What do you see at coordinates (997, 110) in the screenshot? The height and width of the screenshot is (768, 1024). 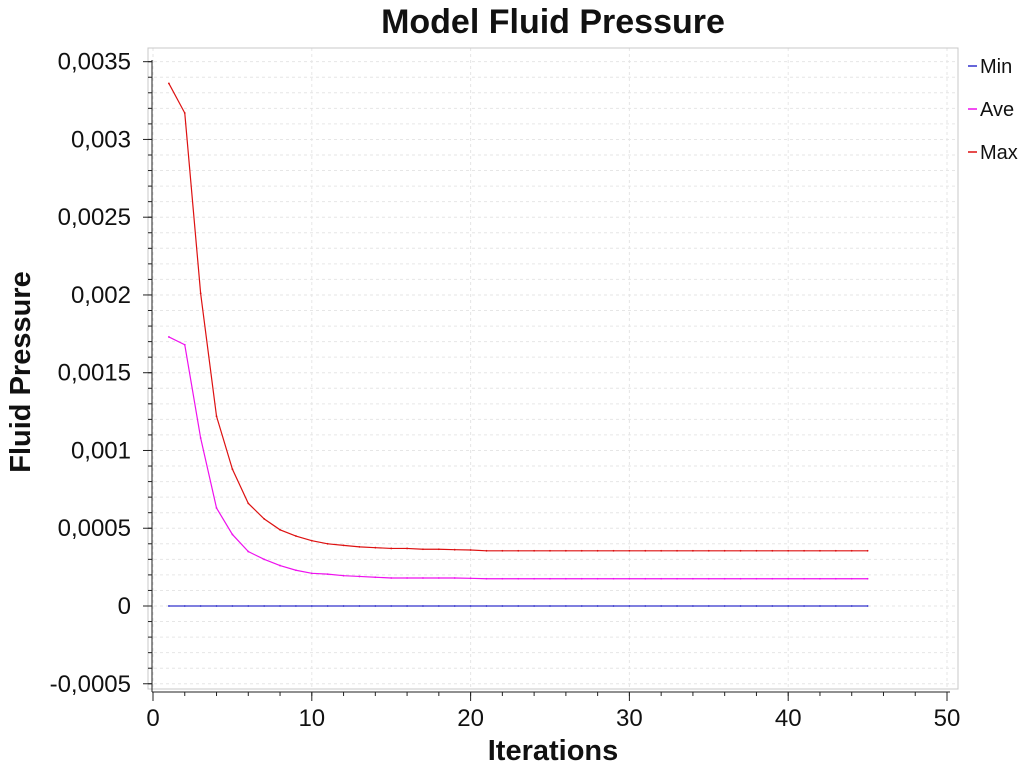 I see `legend-label-ave: Ave` at bounding box center [997, 110].